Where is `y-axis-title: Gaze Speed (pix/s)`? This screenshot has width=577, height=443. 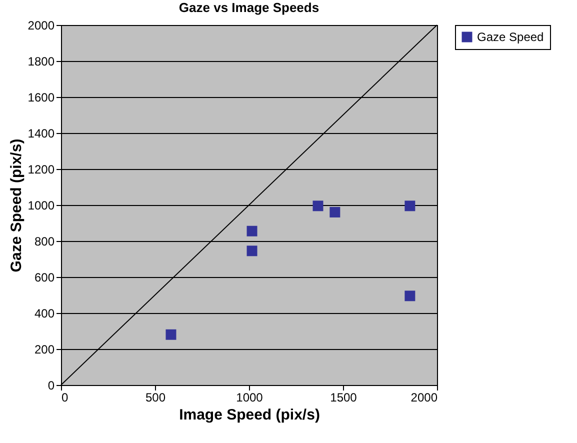 y-axis-title: Gaze Speed (pix/s) is located at coordinates (16, 205).